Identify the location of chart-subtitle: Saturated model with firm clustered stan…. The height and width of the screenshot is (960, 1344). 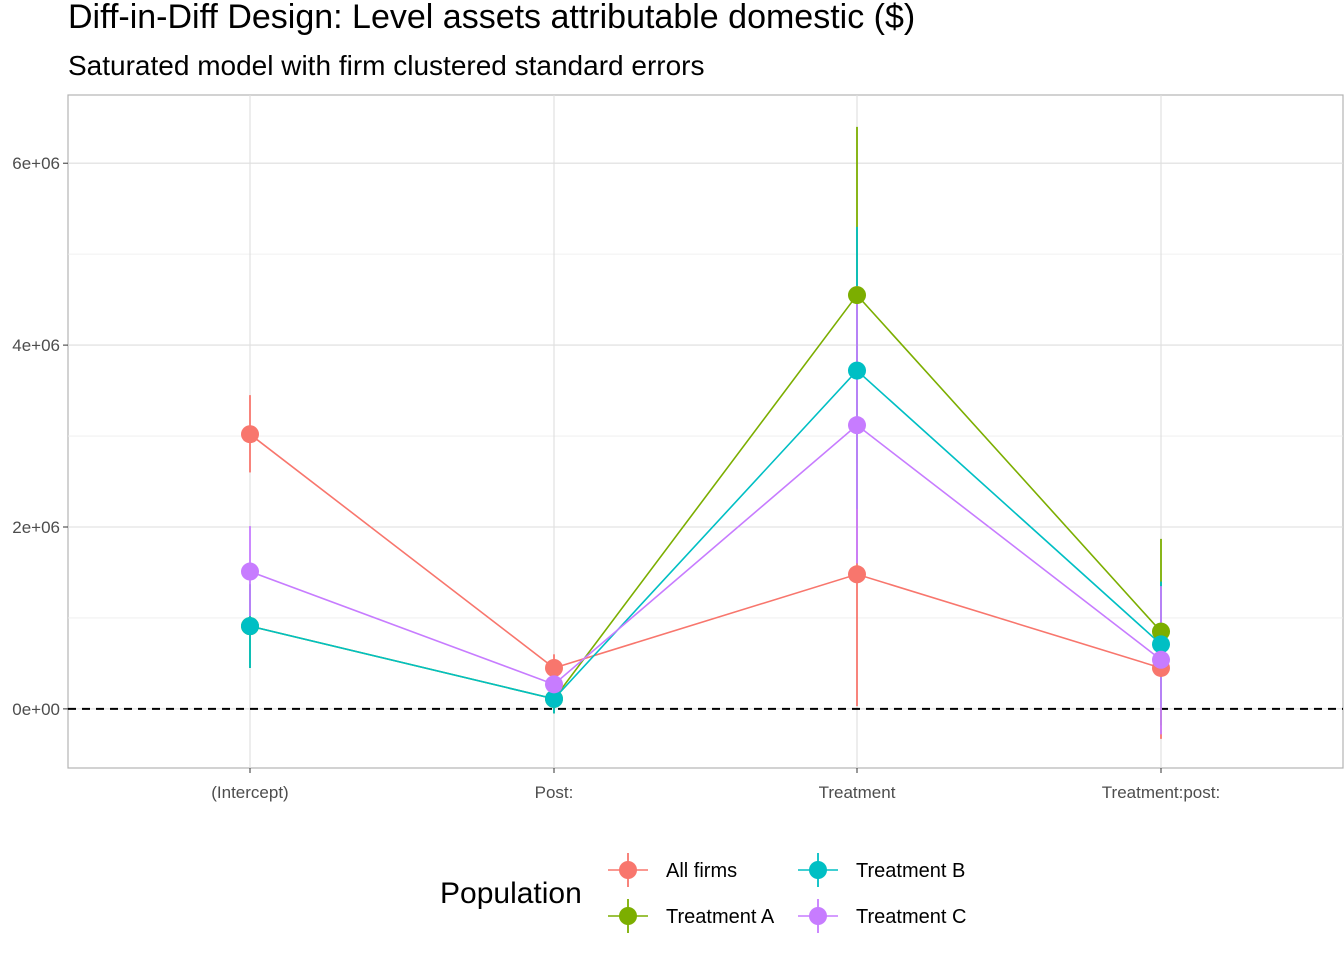
(386, 65).